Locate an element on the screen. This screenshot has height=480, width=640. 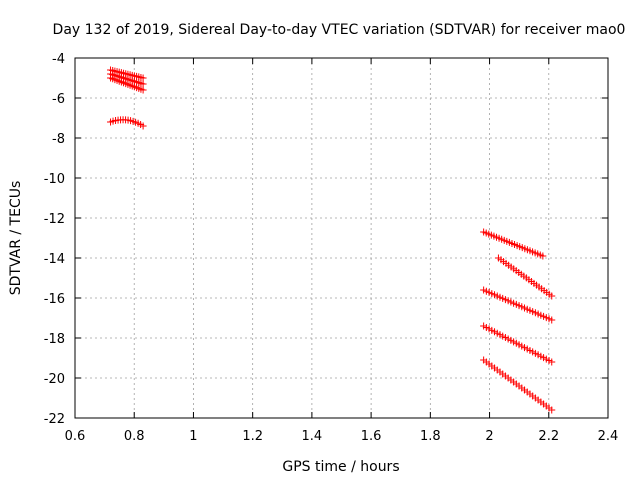
y-tick-label: -10 is located at coordinates (54, 179).